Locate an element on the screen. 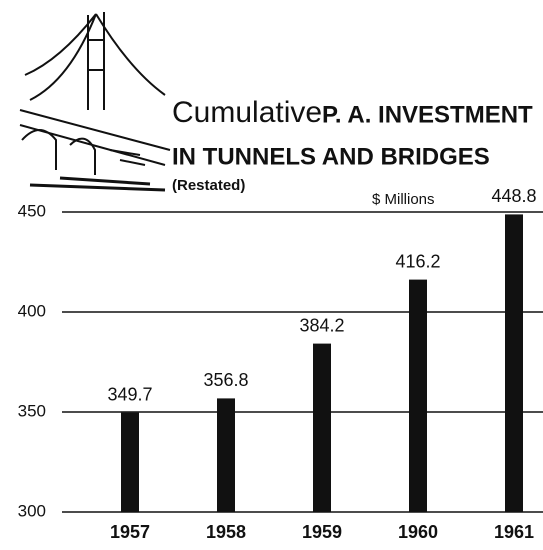  value-label: 448.8 is located at coordinates (513, 196).